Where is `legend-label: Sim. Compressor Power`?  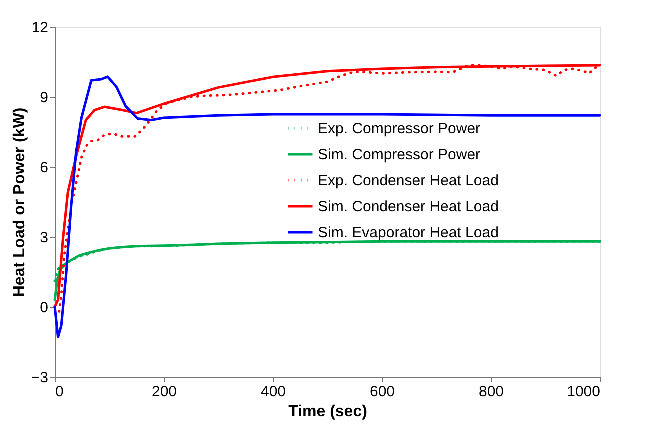
legend-label: Sim. Compressor Power is located at coordinates (399, 155).